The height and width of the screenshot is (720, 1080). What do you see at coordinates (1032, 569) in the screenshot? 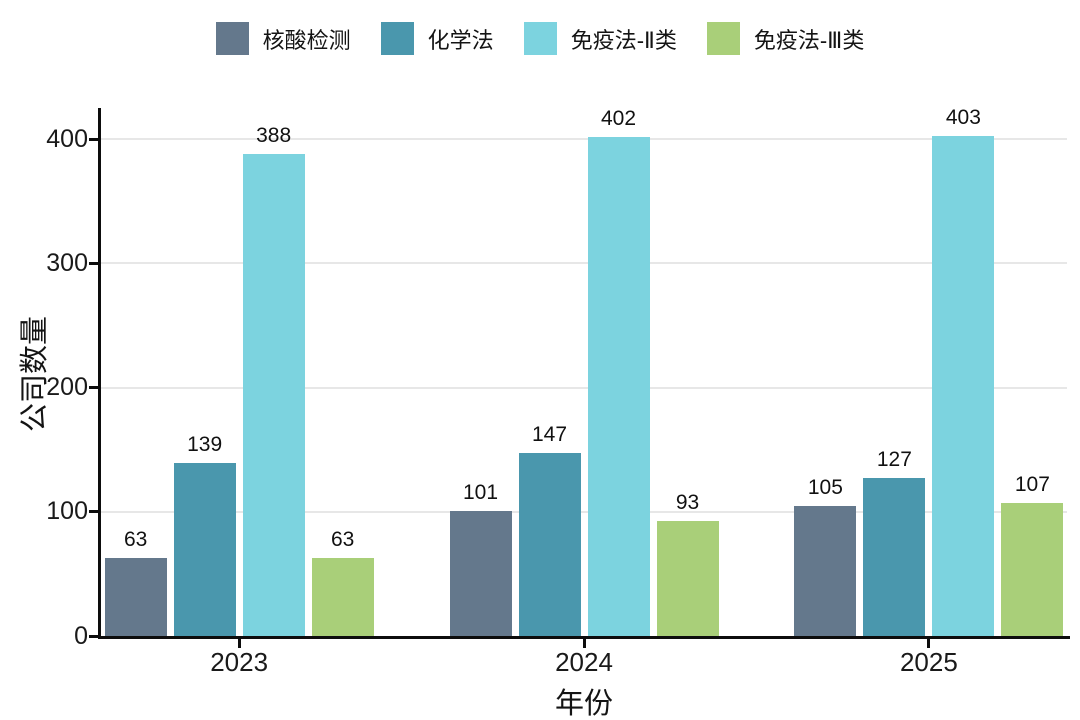
I see `bar-免疫法-Ⅲ类-2025` at bounding box center [1032, 569].